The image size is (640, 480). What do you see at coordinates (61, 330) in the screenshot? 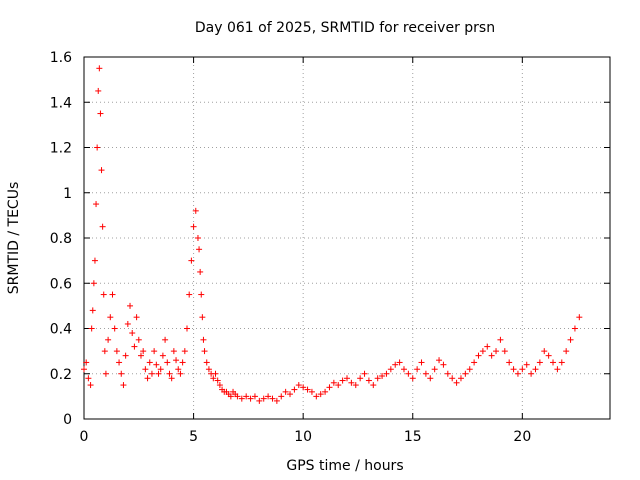
I see `y-tick-label: 0.4` at bounding box center [61, 330].